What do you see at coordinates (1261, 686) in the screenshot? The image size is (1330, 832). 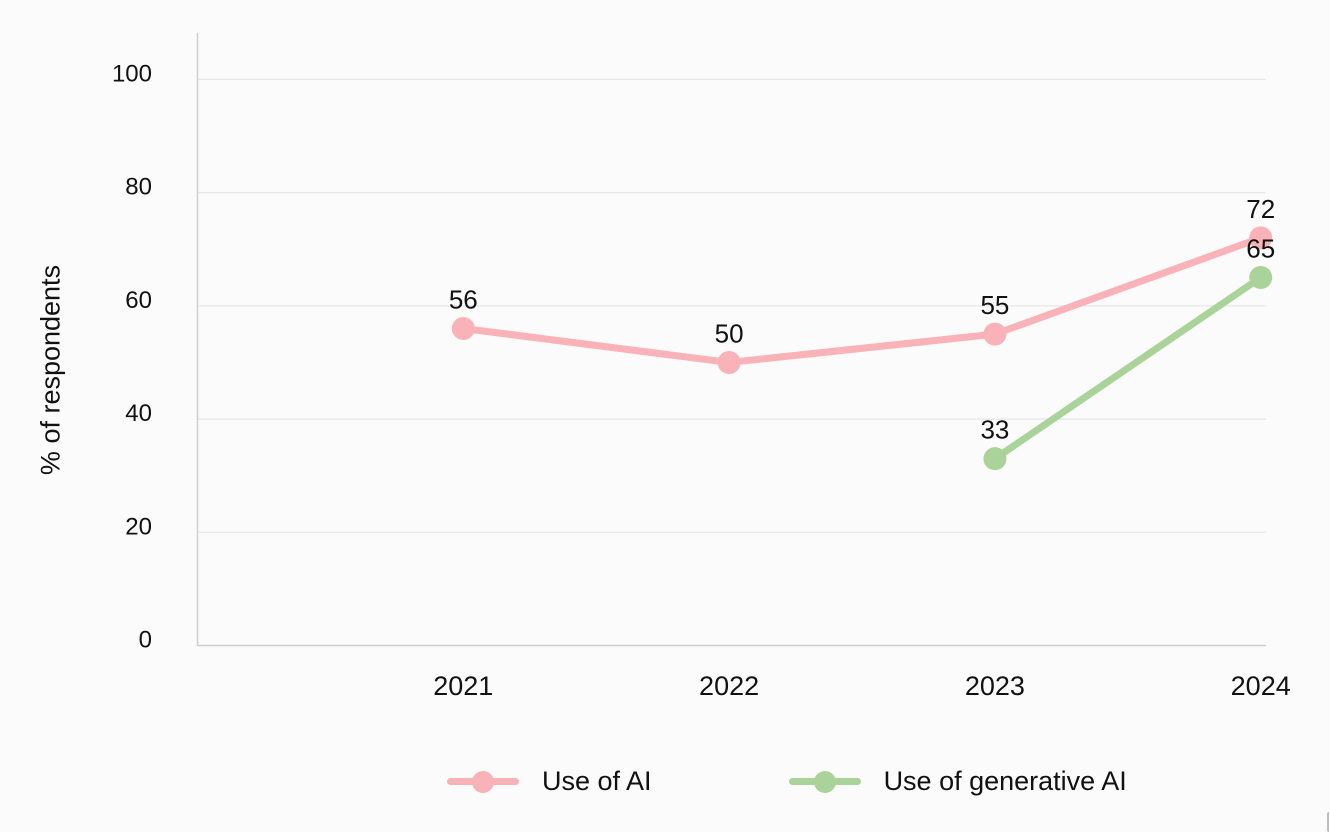 I see `svg-text: 2024` at bounding box center [1261, 686].